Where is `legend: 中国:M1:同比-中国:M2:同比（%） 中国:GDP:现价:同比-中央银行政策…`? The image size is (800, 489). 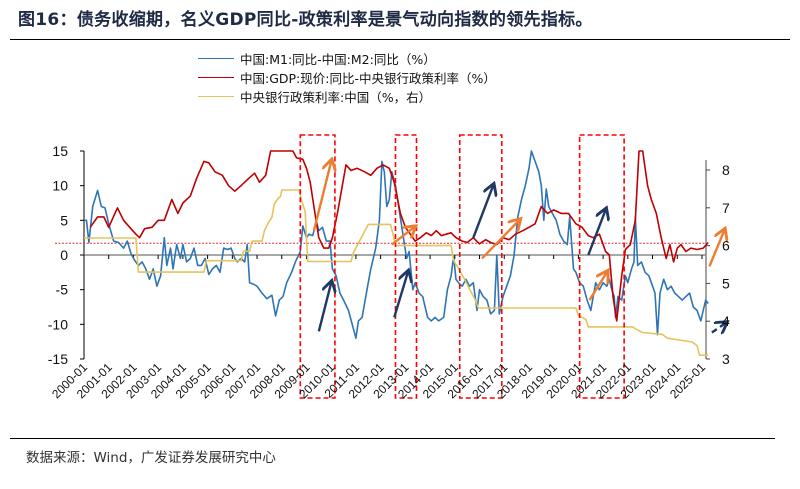
legend: 中国:M1:同比-中国:M2:同比（%） 中国:GDP:现价:同比-中央银行政策… is located at coordinates (347, 77).